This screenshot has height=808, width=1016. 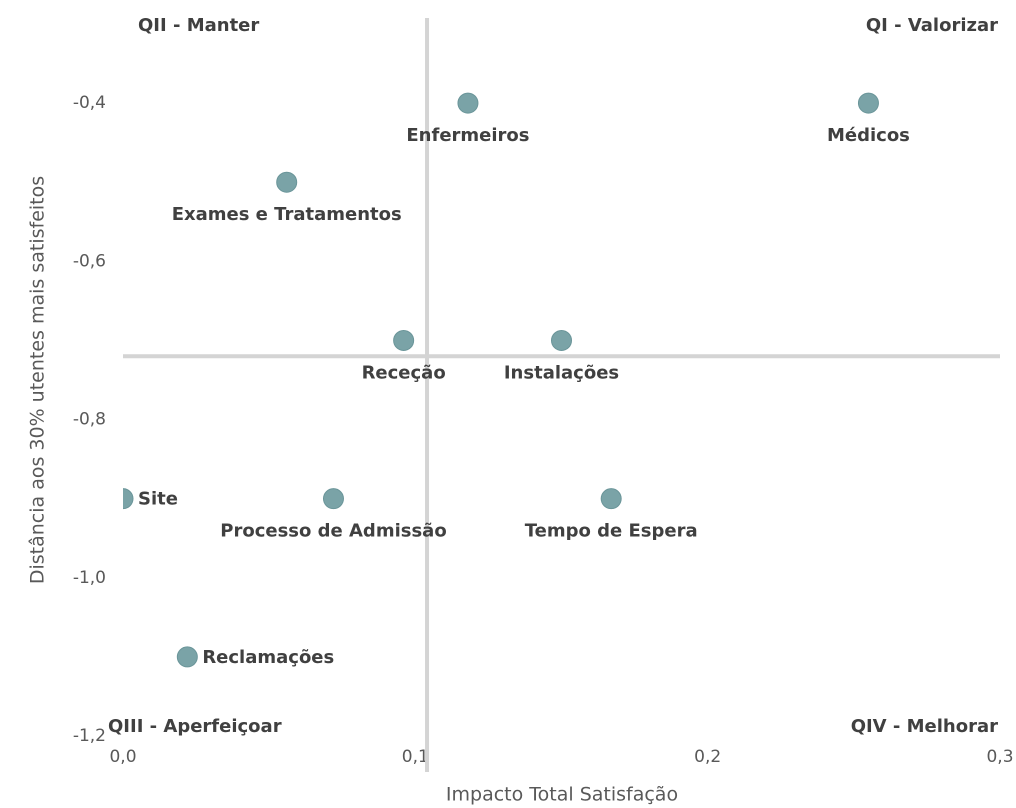 What do you see at coordinates (158, 499) in the screenshot?
I see `point-label: Site` at bounding box center [158, 499].